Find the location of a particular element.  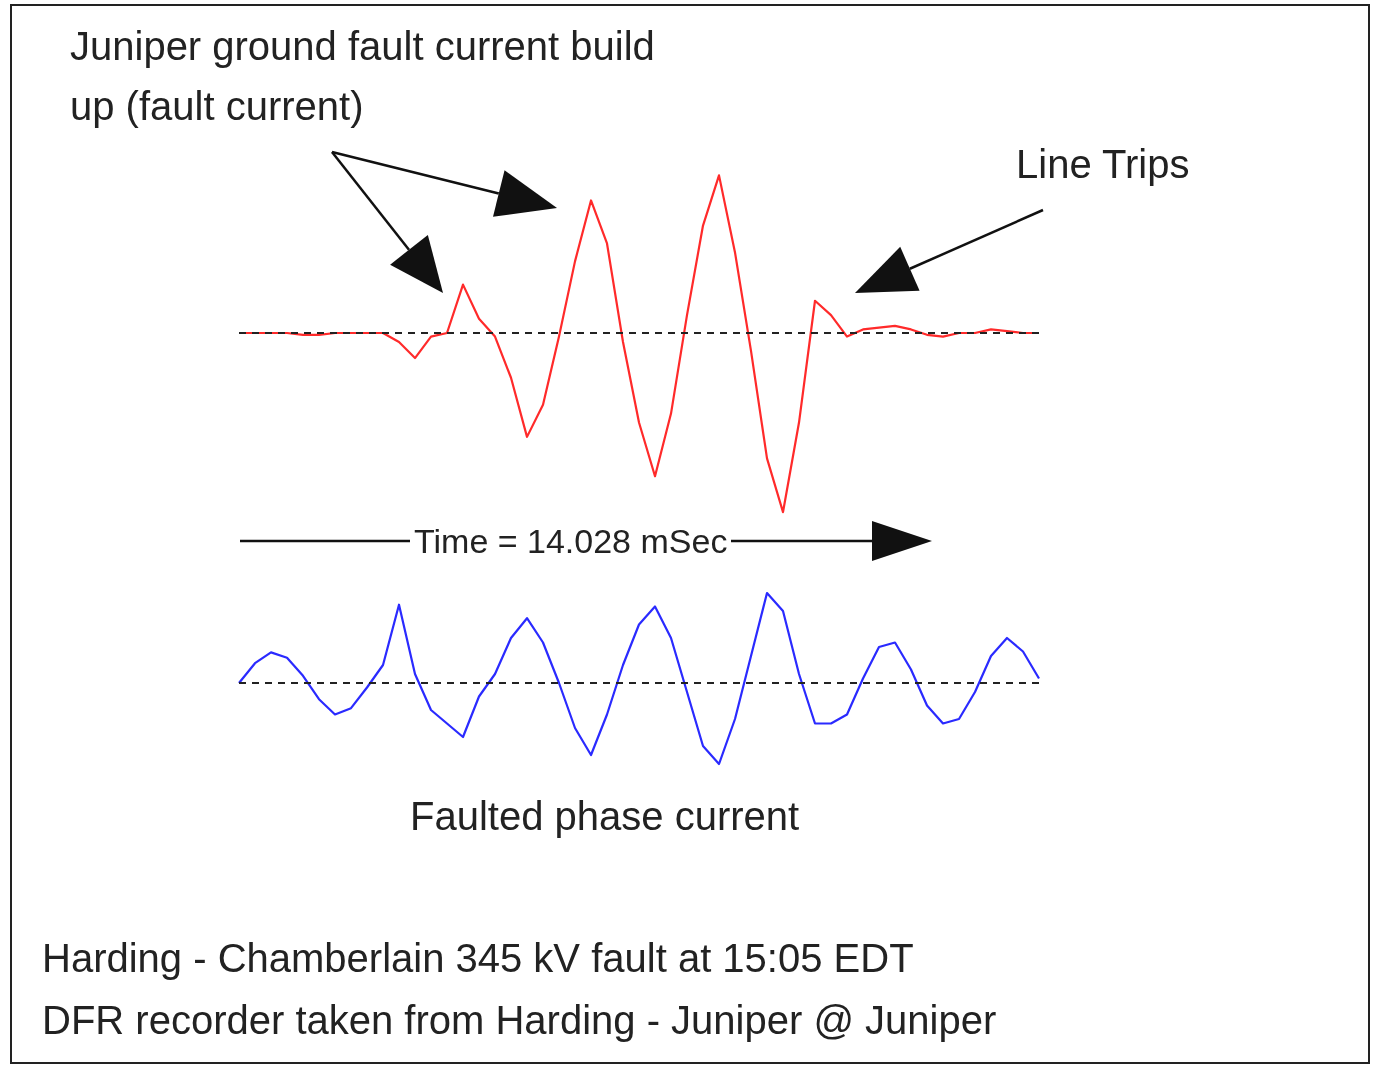

text: Juniper ground fault current build up (fault current) is located at coordinates (363, 76).